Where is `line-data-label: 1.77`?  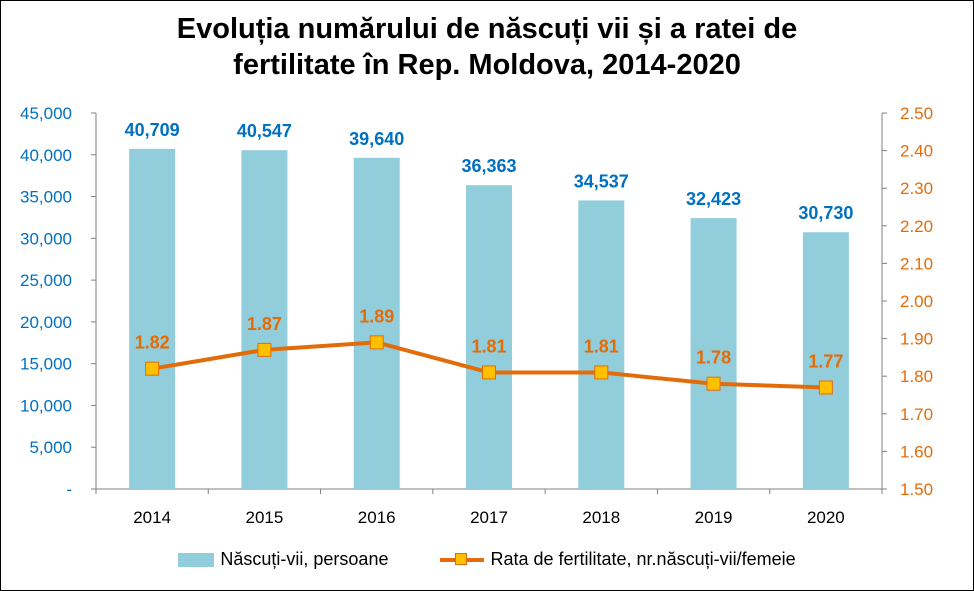 line-data-label: 1.77 is located at coordinates (825, 361).